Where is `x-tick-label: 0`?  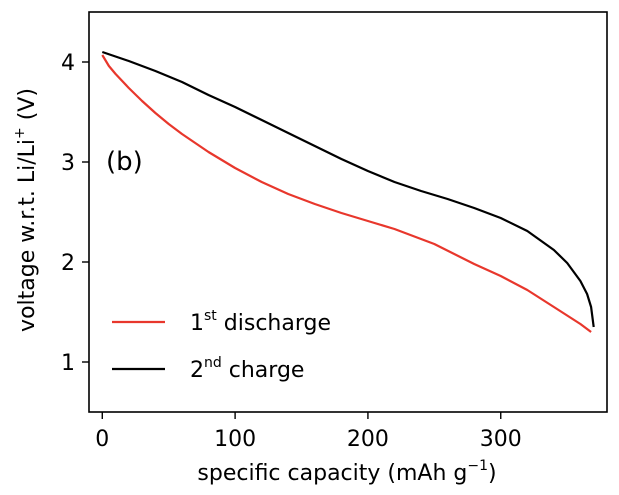
x-tick-label: 0 is located at coordinates (102, 439).